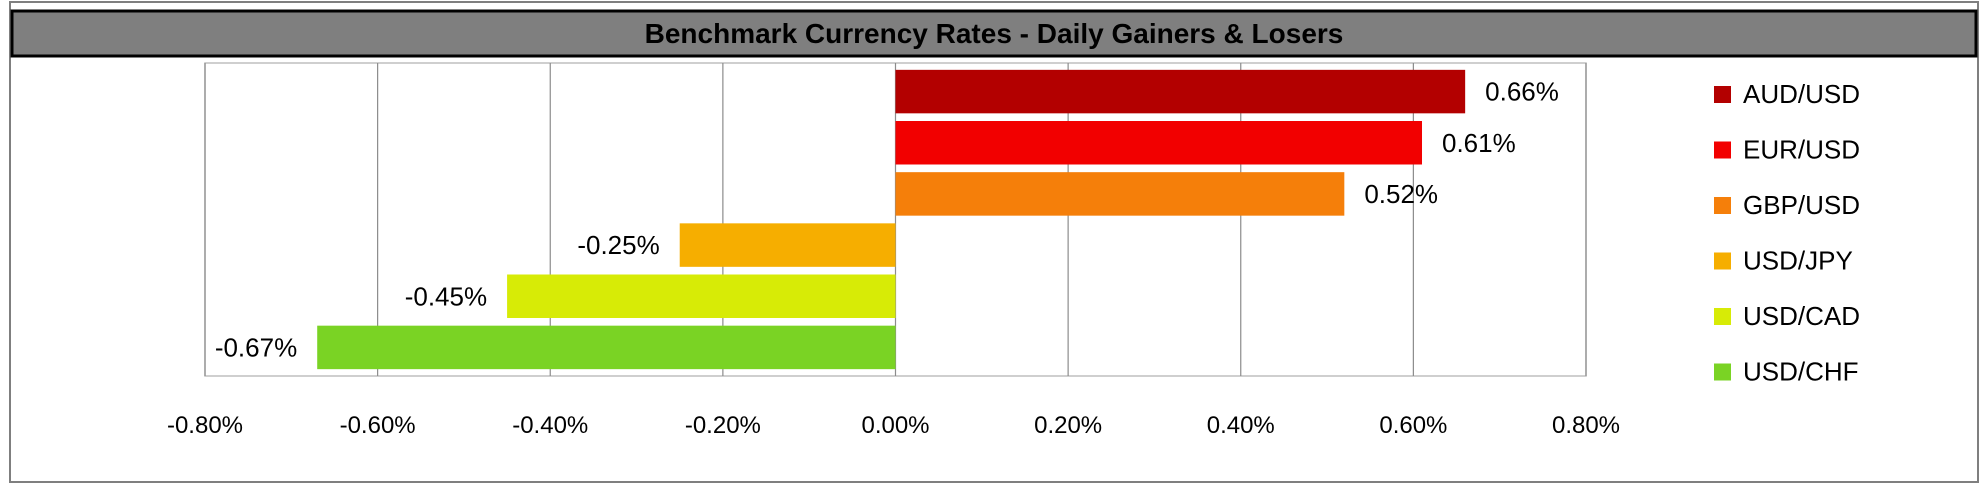 The width and height of the screenshot is (1988, 489). Describe the element at coordinates (1241, 425) in the screenshot. I see `x-tick-label: 0.40%` at that location.